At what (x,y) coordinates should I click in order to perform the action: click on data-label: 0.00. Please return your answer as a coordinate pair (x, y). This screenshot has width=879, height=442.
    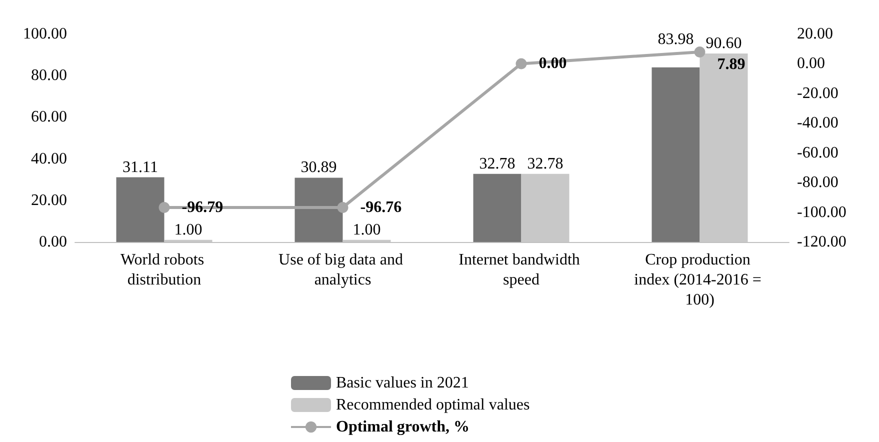
    Looking at the image, I should click on (552, 63).